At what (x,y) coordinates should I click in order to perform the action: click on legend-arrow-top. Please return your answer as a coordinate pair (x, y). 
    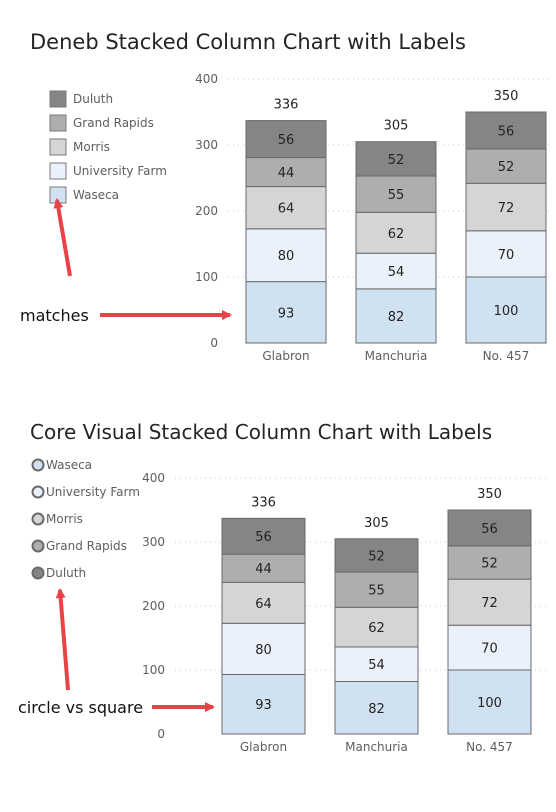
    Looking at the image, I should click on (62, 237).